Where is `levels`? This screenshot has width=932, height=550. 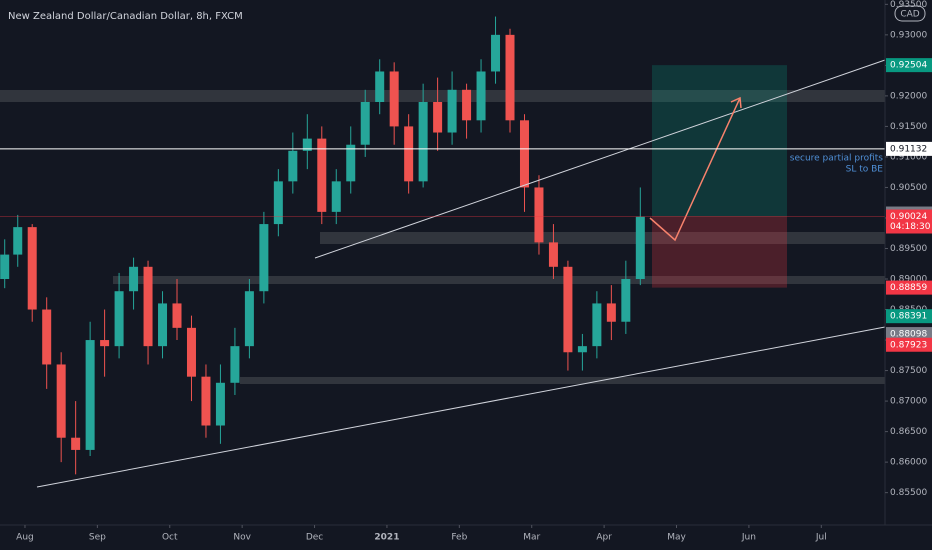
levels is located at coordinates (442, 182).